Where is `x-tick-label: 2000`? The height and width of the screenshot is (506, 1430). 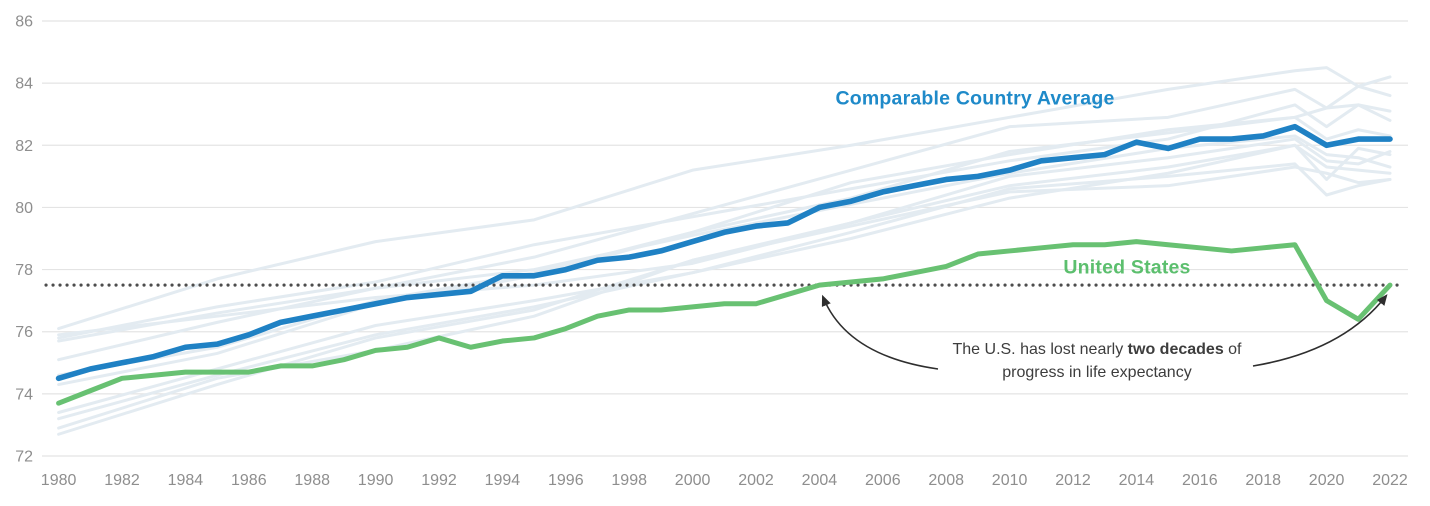
x-tick-label: 2000 is located at coordinates (693, 480).